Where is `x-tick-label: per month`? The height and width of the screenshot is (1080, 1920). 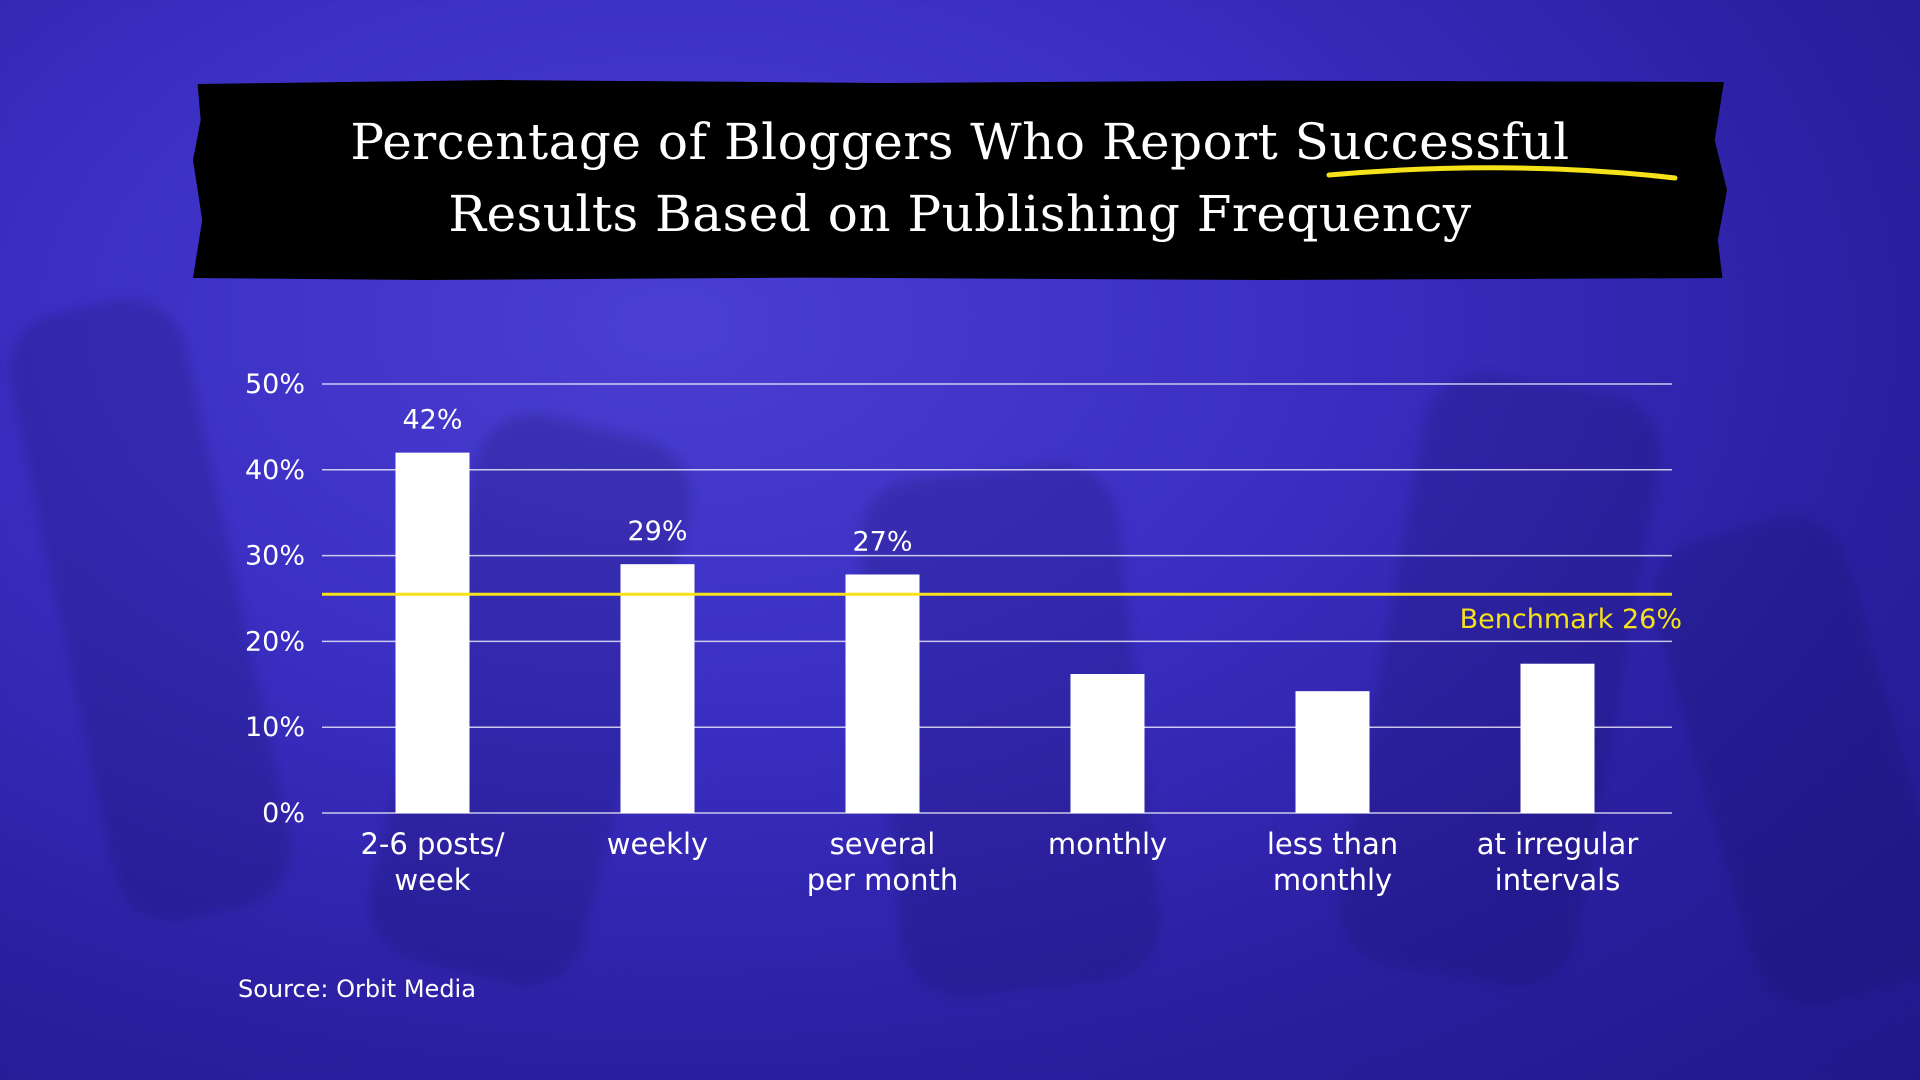 x-tick-label: per month is located at coordinates (883, 880).